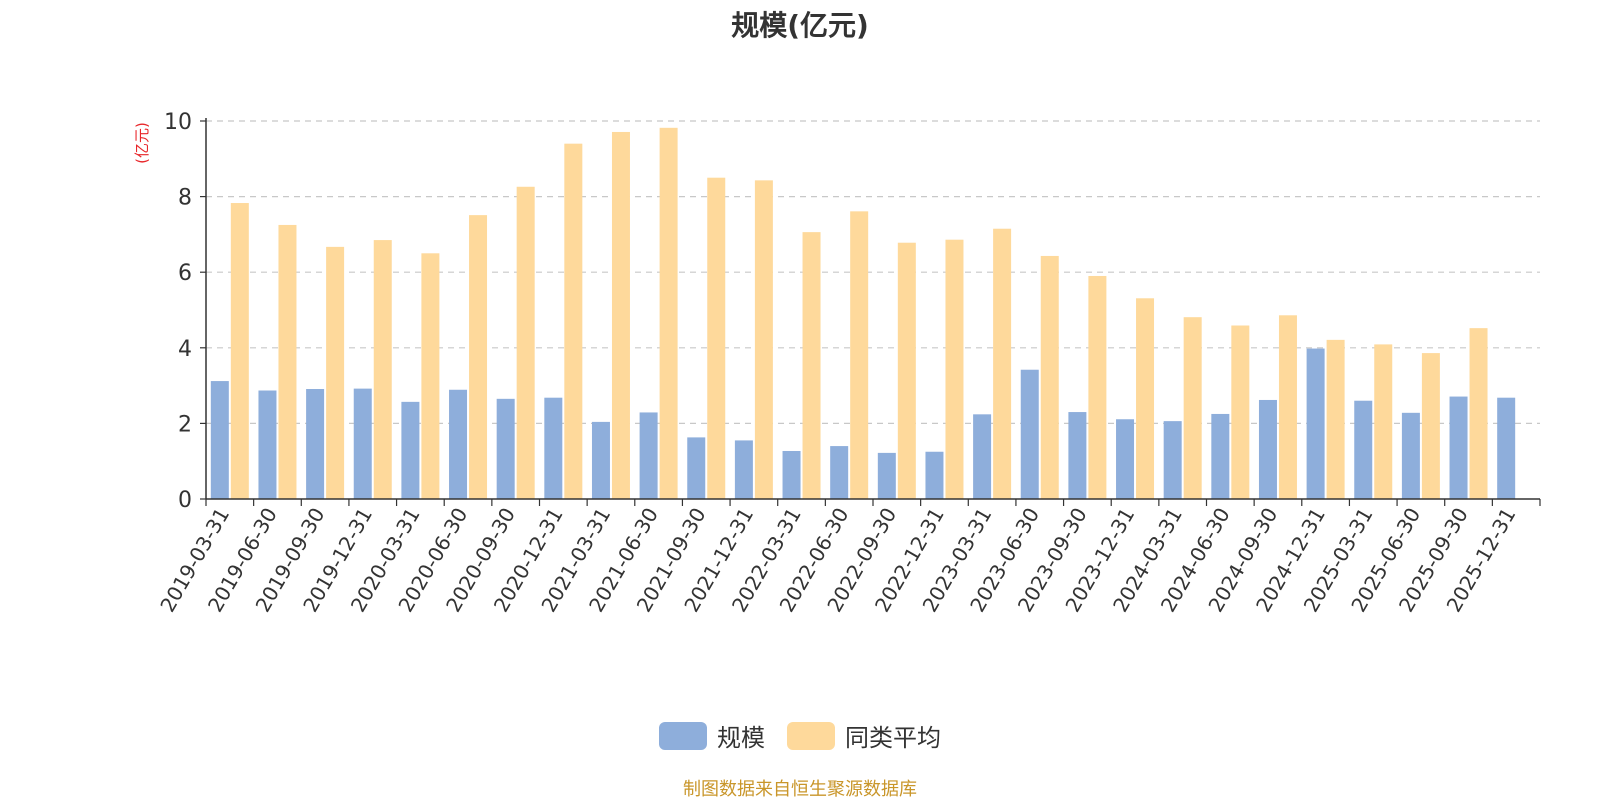  I want to click on legend-label-scale: 规模, so click(741, 738).